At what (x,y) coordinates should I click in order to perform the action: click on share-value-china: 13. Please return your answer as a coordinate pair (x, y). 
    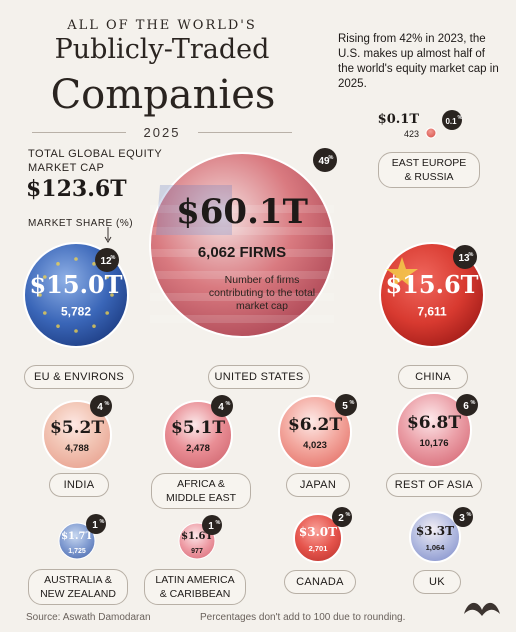
    Looking at the image, I should click on (464, 258).